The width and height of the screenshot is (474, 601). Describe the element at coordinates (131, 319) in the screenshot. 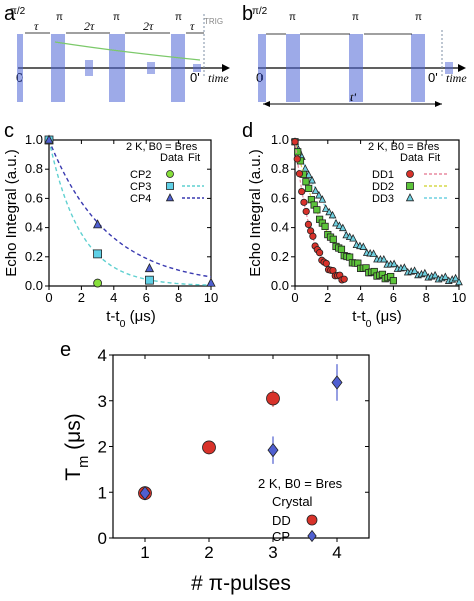

I see `panel-c-xlabel: t-t0 (μs)` at that location.